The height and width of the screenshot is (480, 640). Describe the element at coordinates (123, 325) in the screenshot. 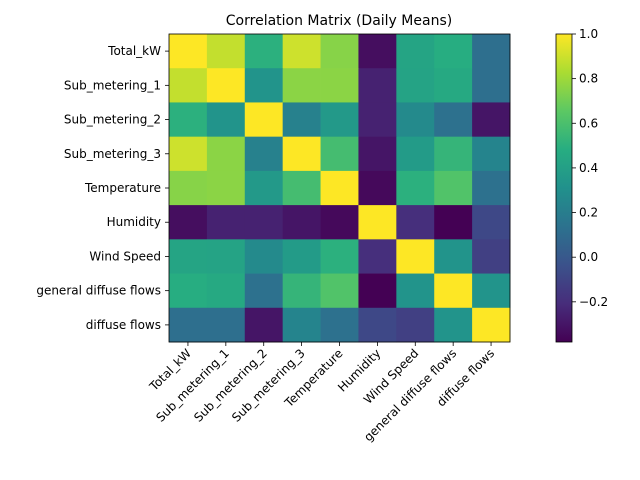

I see `y-tick-label: diffuse flows` at that location.